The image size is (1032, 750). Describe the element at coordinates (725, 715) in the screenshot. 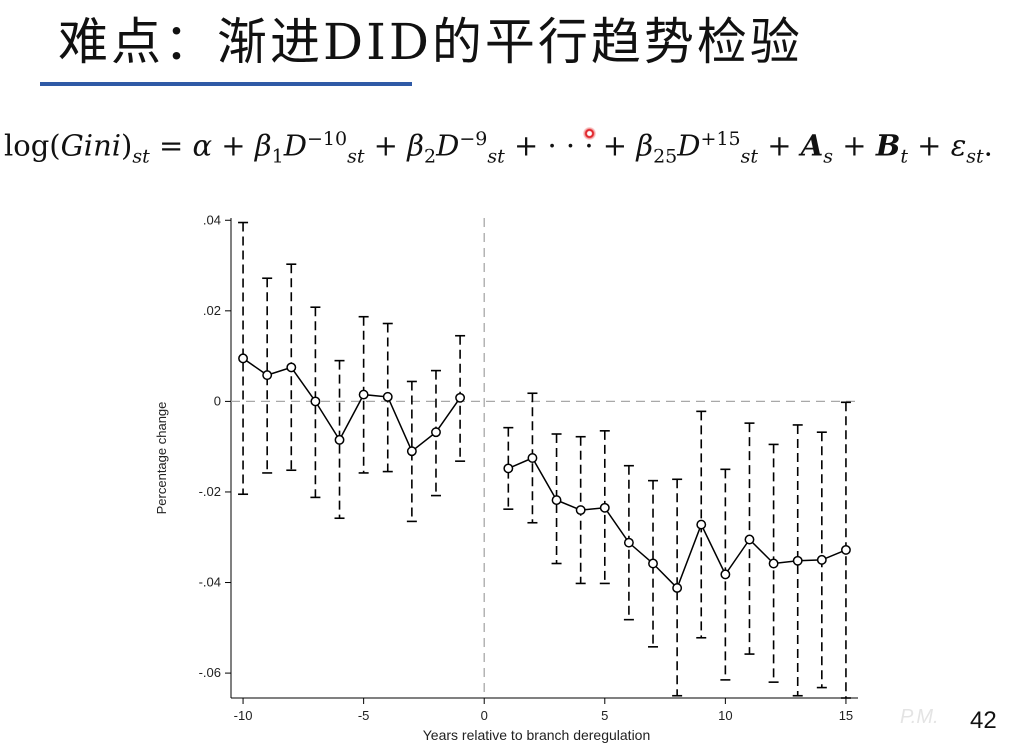

I see `x-tick-label: 10` at that location.